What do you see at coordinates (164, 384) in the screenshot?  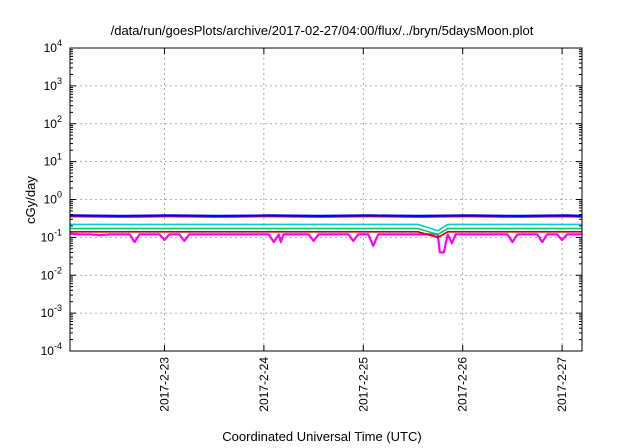 I see `x-tick-label: 2017-2-23` at bounding box center [164, 384].